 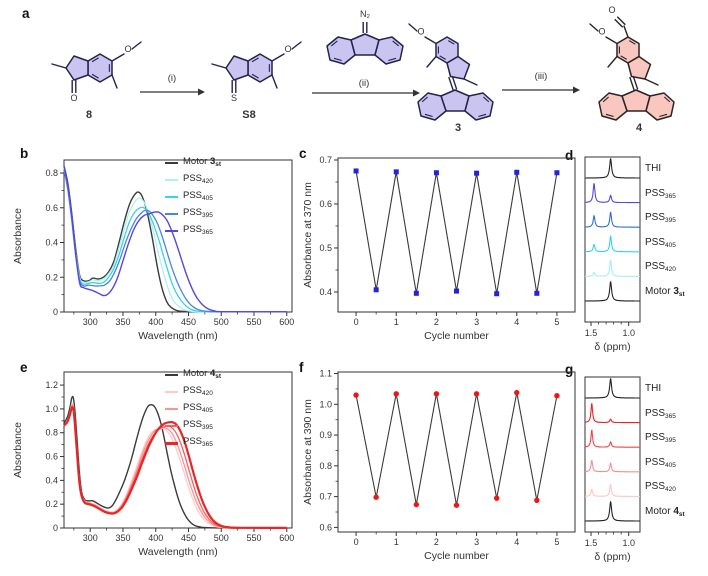 I want to click on arrow-step-iii-head, so click(x=576, y=90).